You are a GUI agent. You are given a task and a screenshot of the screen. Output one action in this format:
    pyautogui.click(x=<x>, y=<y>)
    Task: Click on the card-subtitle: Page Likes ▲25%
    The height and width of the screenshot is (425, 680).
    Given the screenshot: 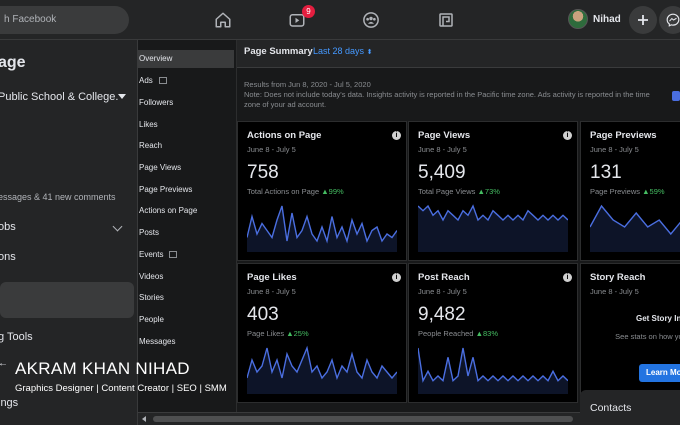 What is the action you would take?
    pyautogui.click(x=278, y=333)
    